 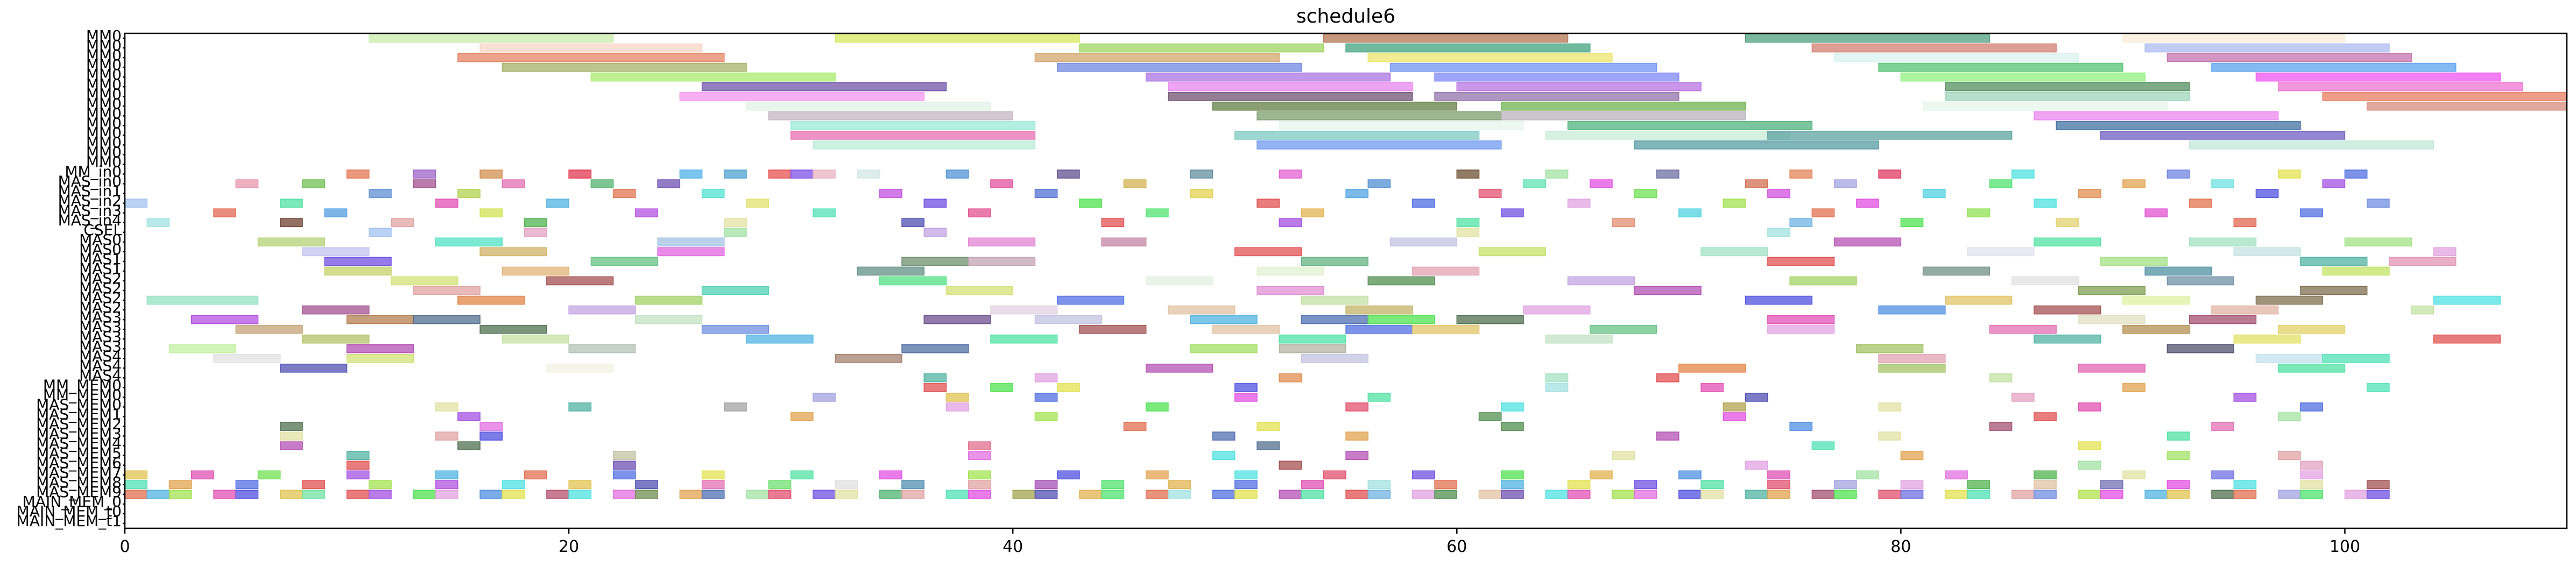 I want to click on chart-title: schedule6, so click(x=1345, y=16).